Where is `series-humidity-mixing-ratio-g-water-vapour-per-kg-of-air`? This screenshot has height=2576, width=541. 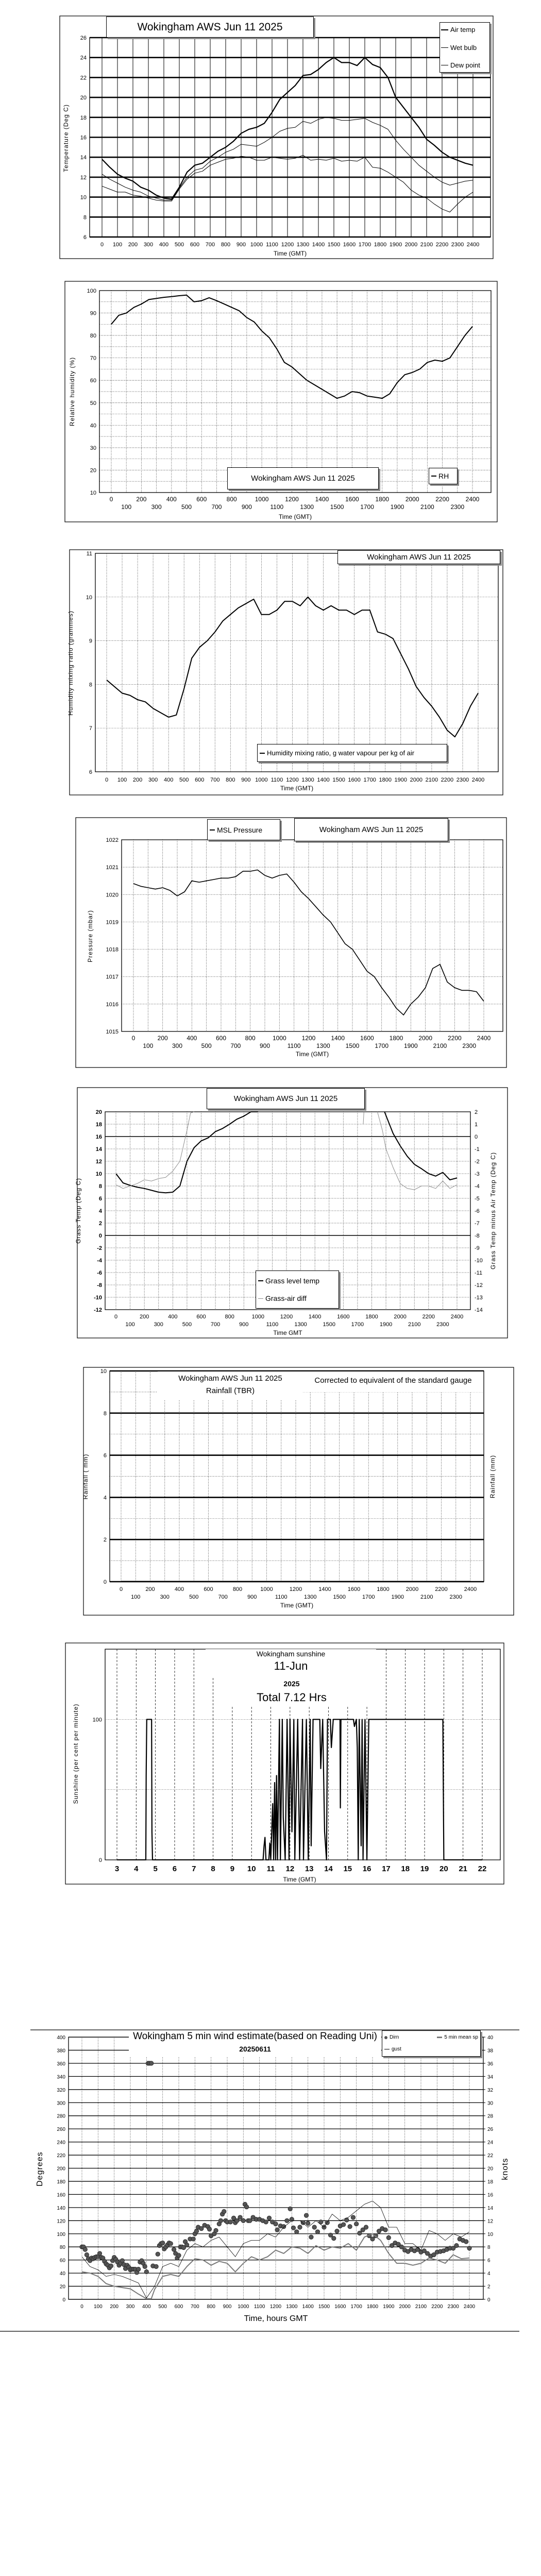
series-humidity-mixing-ratio-g-water-vapour-per-kg-of-air is located at coordinates (292, 667).